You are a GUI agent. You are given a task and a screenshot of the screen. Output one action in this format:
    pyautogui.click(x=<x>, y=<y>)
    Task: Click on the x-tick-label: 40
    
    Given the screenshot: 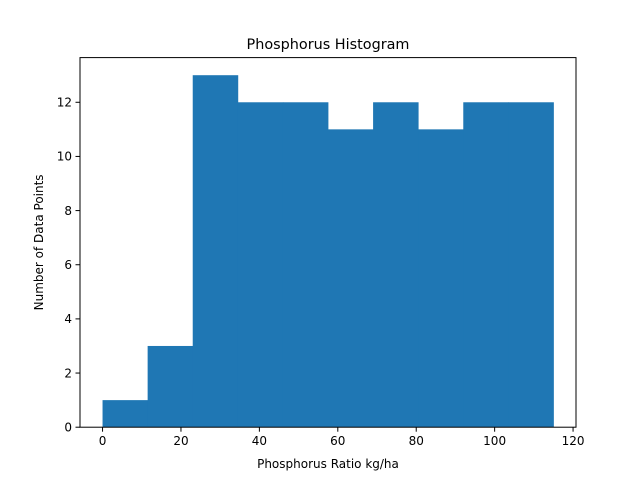 What is the action you would take?
    pyautogui.click(x=259, y=441)
    